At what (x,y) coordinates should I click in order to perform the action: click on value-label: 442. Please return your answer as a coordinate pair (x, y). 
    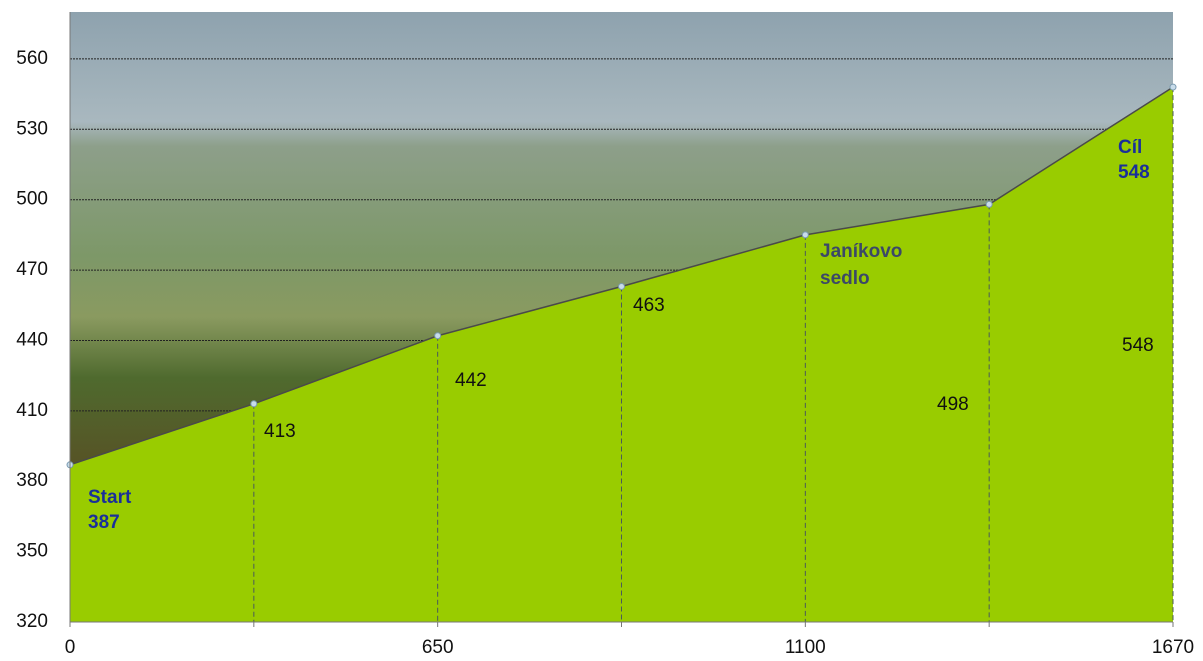
    Looking at the image, I should click on (471, 380).